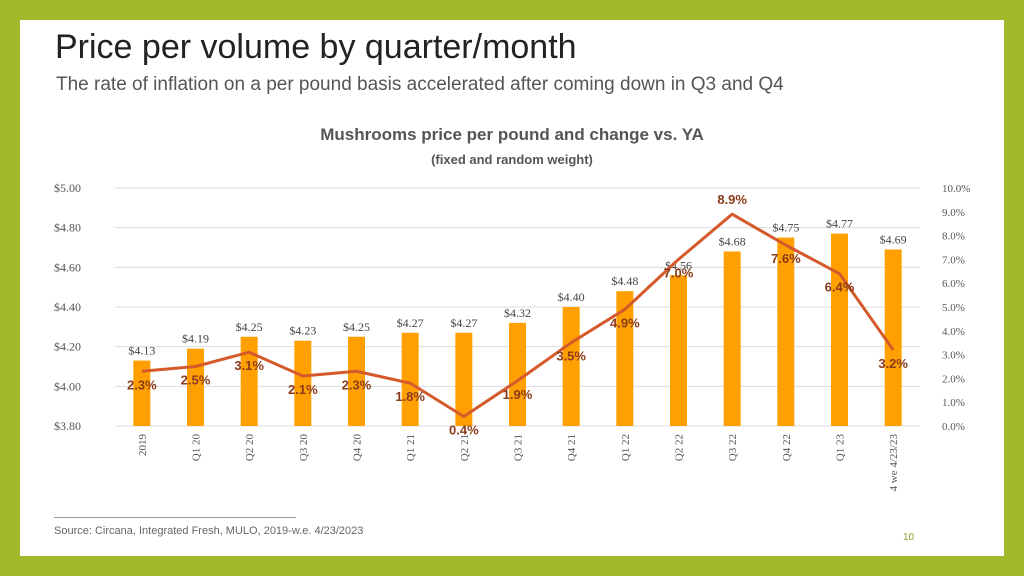 Image resolution: width=1024 pixels, height=576 pixels. I want to click on x-category-label: Q1 21, so click(411, 447).